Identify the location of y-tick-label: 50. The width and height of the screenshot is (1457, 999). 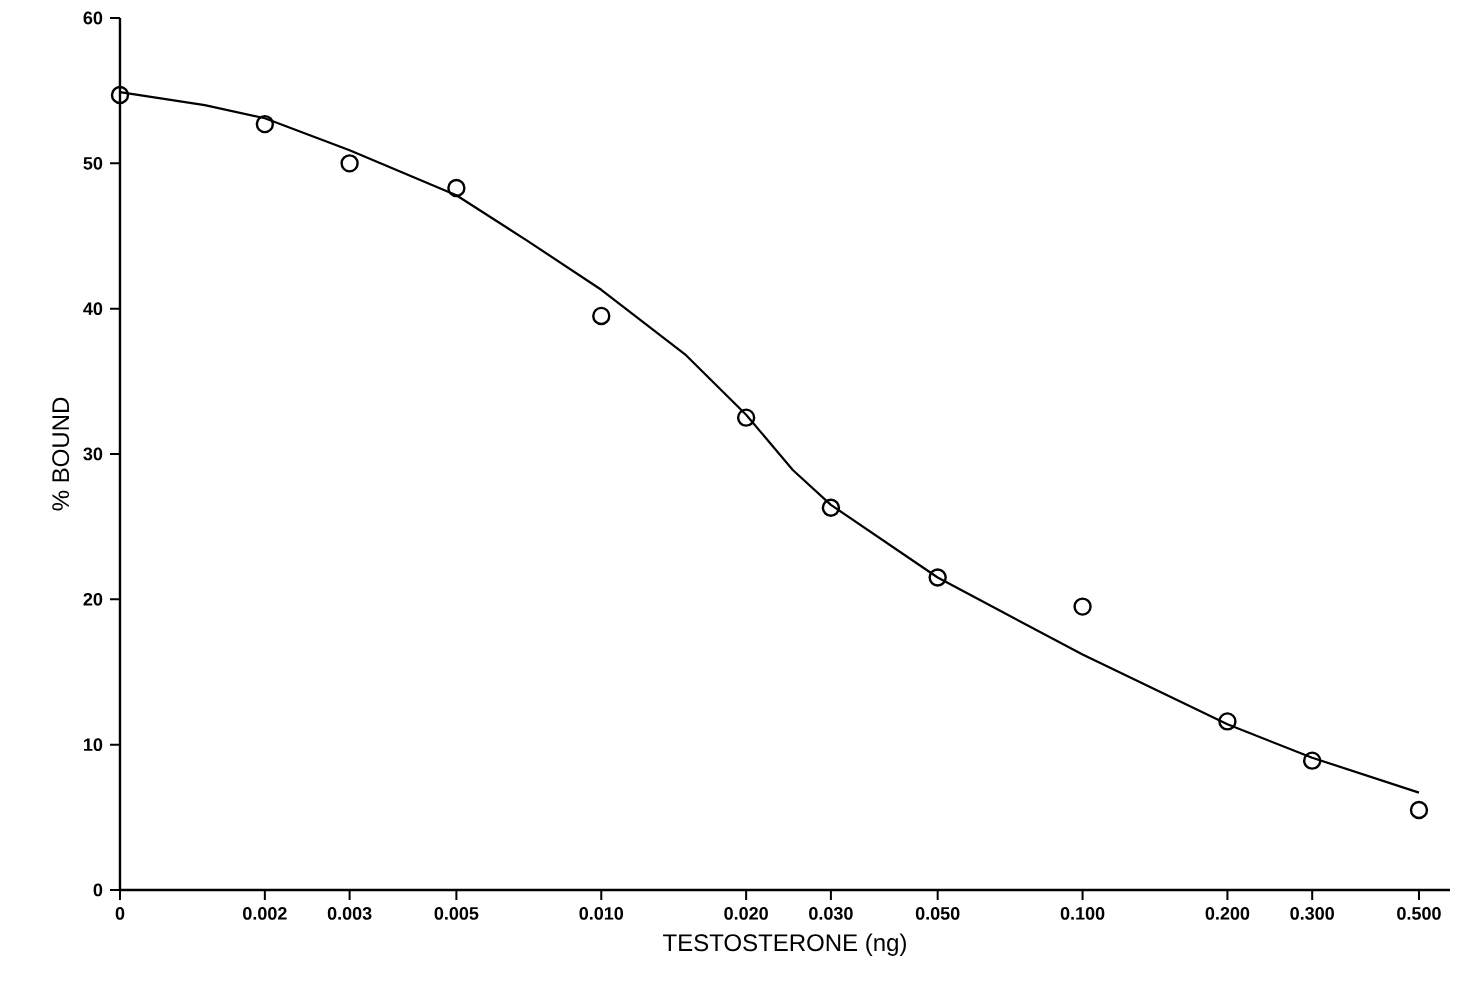
(93, 163).